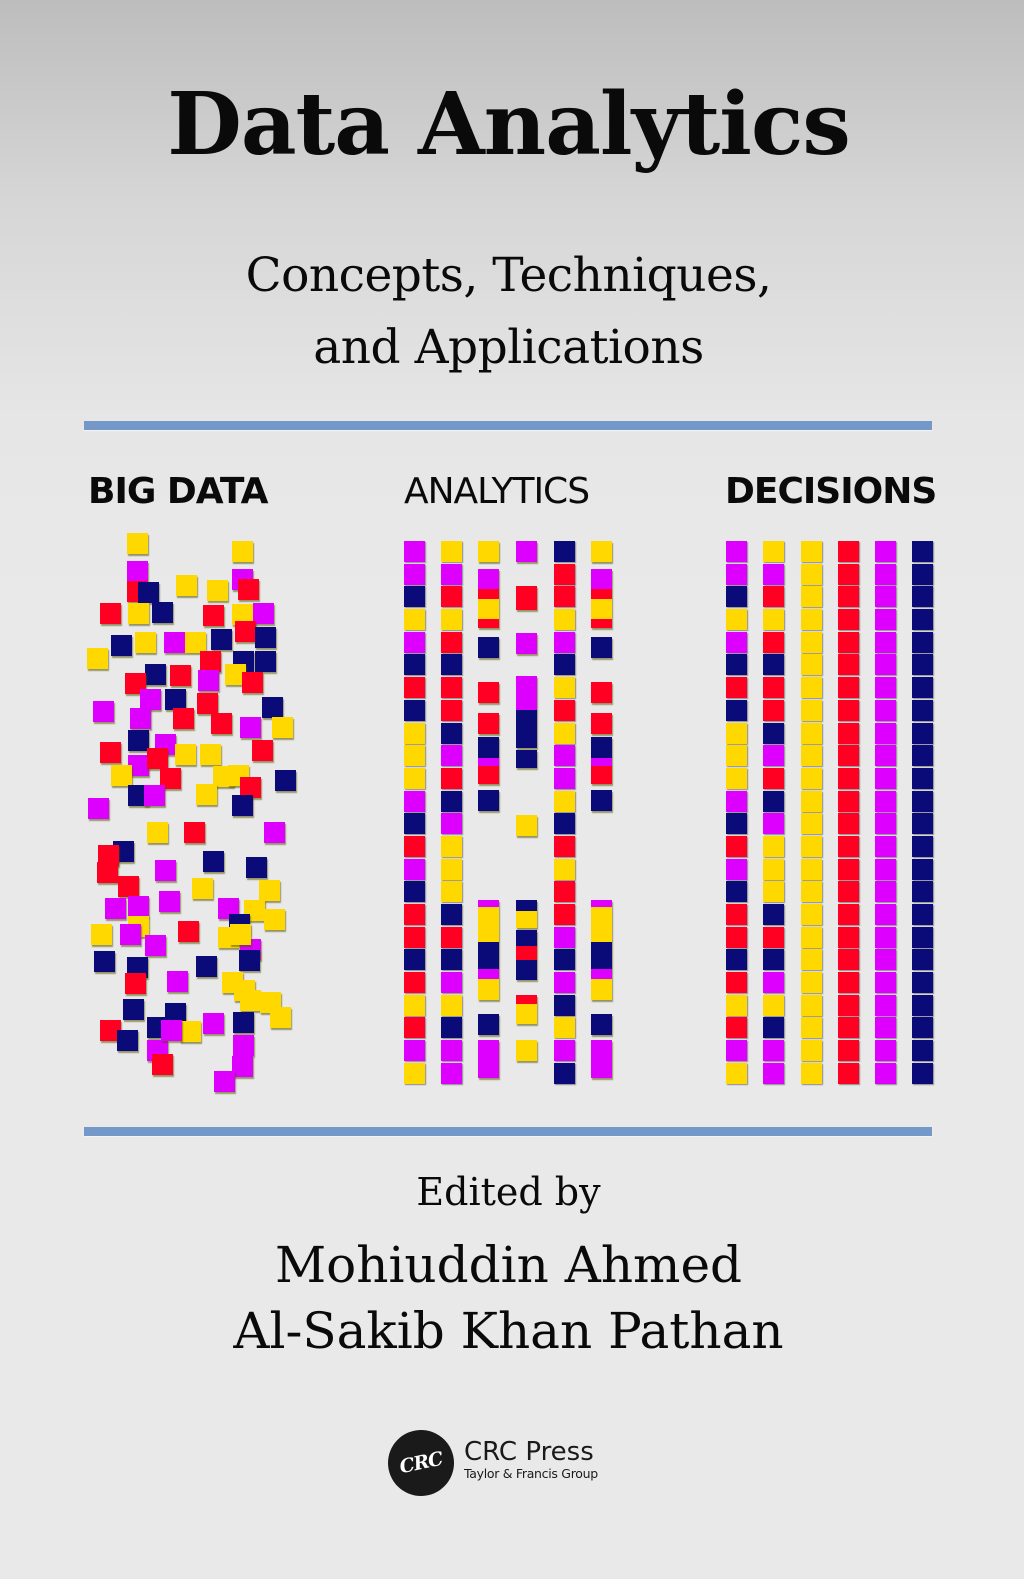 The image size is (1024, 1579). Describe the element at coordinates (831, 491) in the screenshot. I see `label-decisions: DECISIONS` at that location.